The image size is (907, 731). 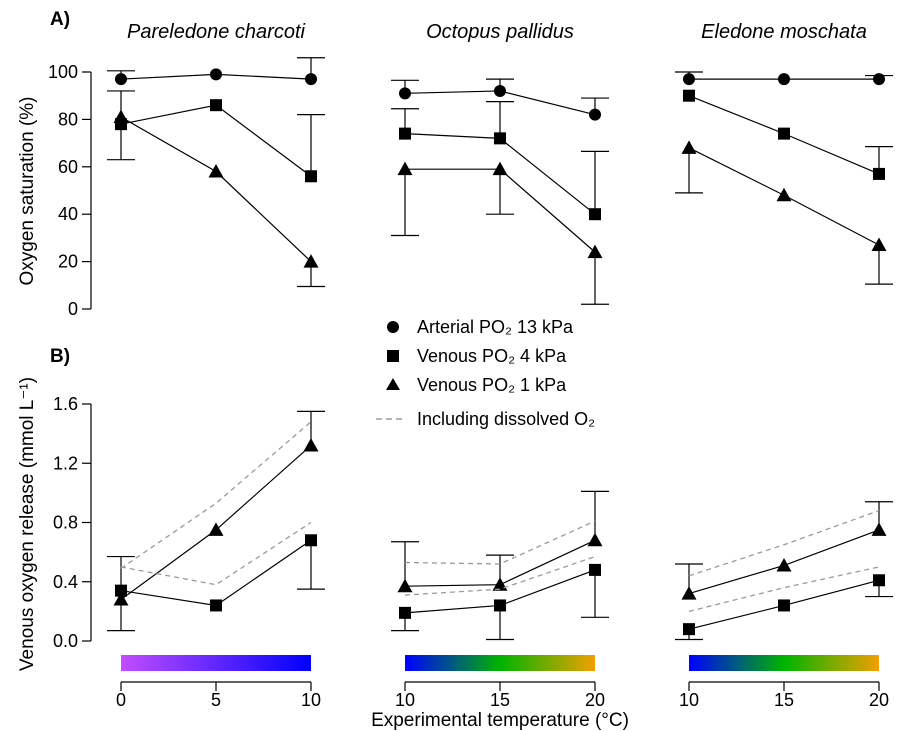 I want to click on y-tick-label: 80, so click(x=68, y=119).